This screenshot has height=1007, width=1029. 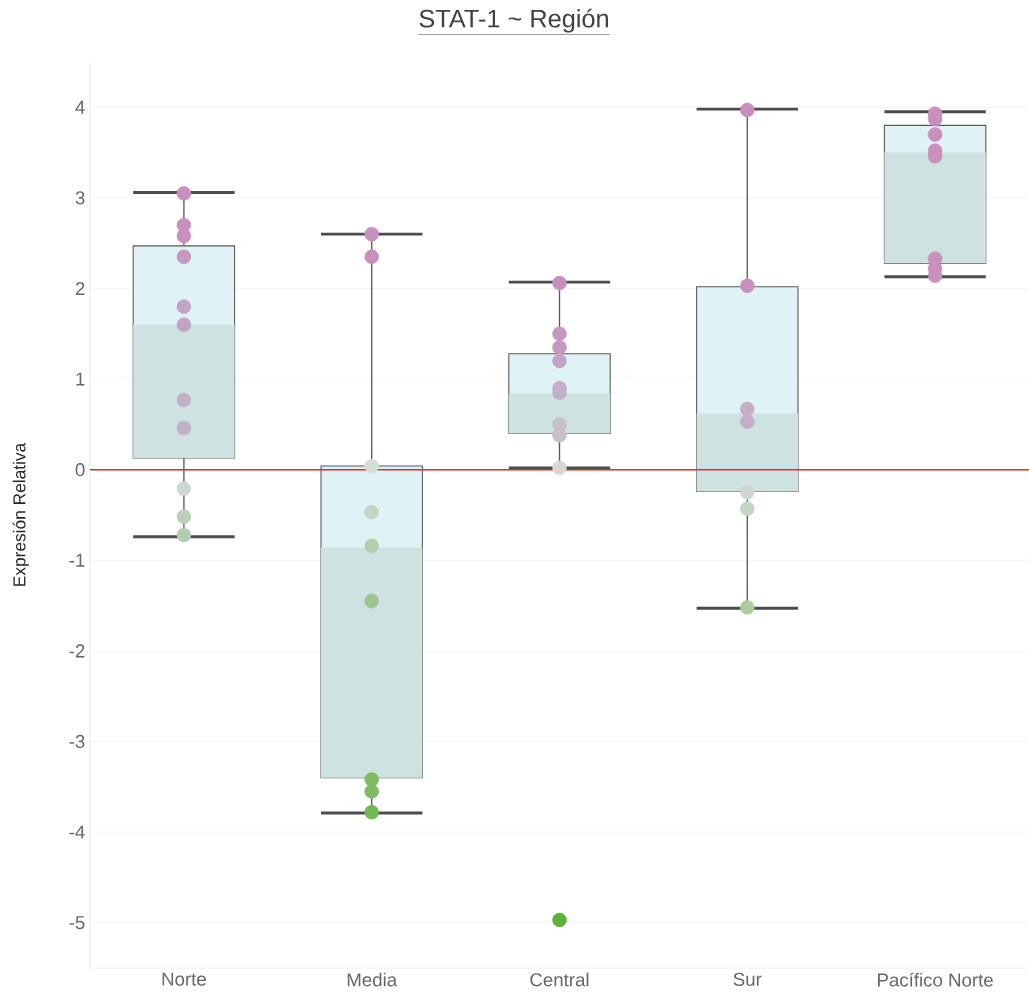 I want to click on y-tick-label: 3, so click(x=80, y=198).